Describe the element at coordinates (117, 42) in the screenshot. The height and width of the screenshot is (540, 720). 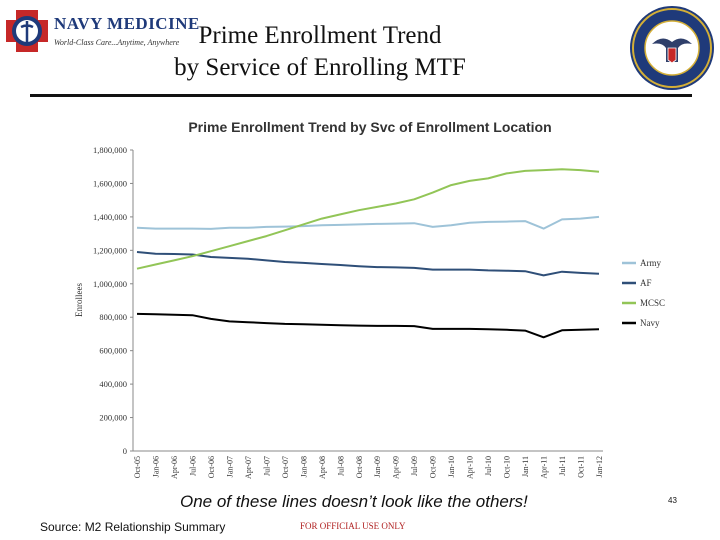
I see `logo-tagline: World-Class Care...Anytime, Anywhere` at that location.